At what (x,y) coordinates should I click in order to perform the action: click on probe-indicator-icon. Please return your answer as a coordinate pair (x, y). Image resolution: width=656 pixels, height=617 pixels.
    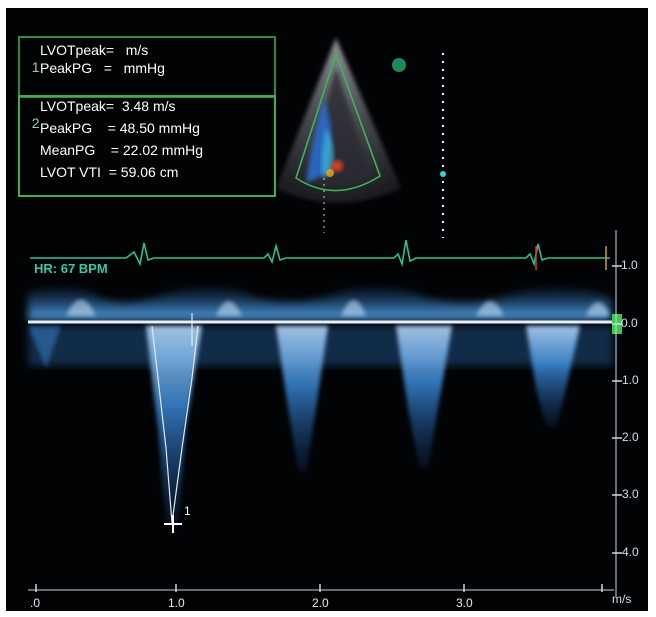
    Looking at the image, I should click on (399, 65).